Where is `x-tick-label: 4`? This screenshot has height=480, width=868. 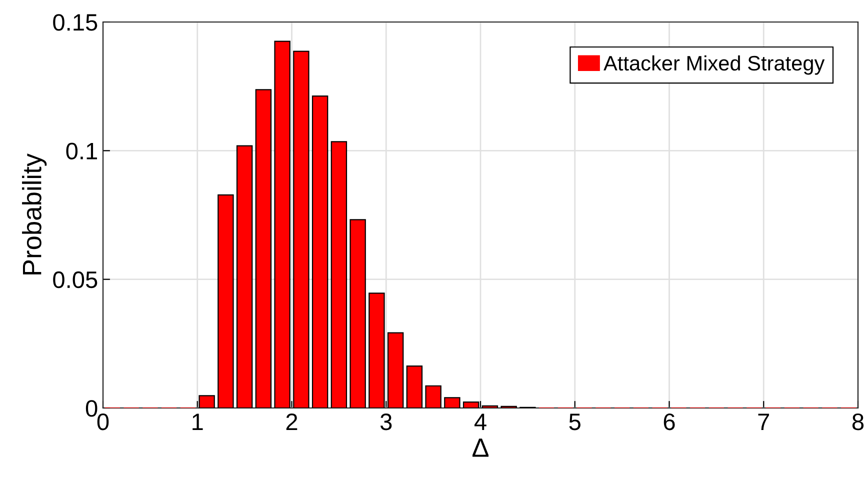 x-tick-label: 4 is located at coordinates (480, 422).